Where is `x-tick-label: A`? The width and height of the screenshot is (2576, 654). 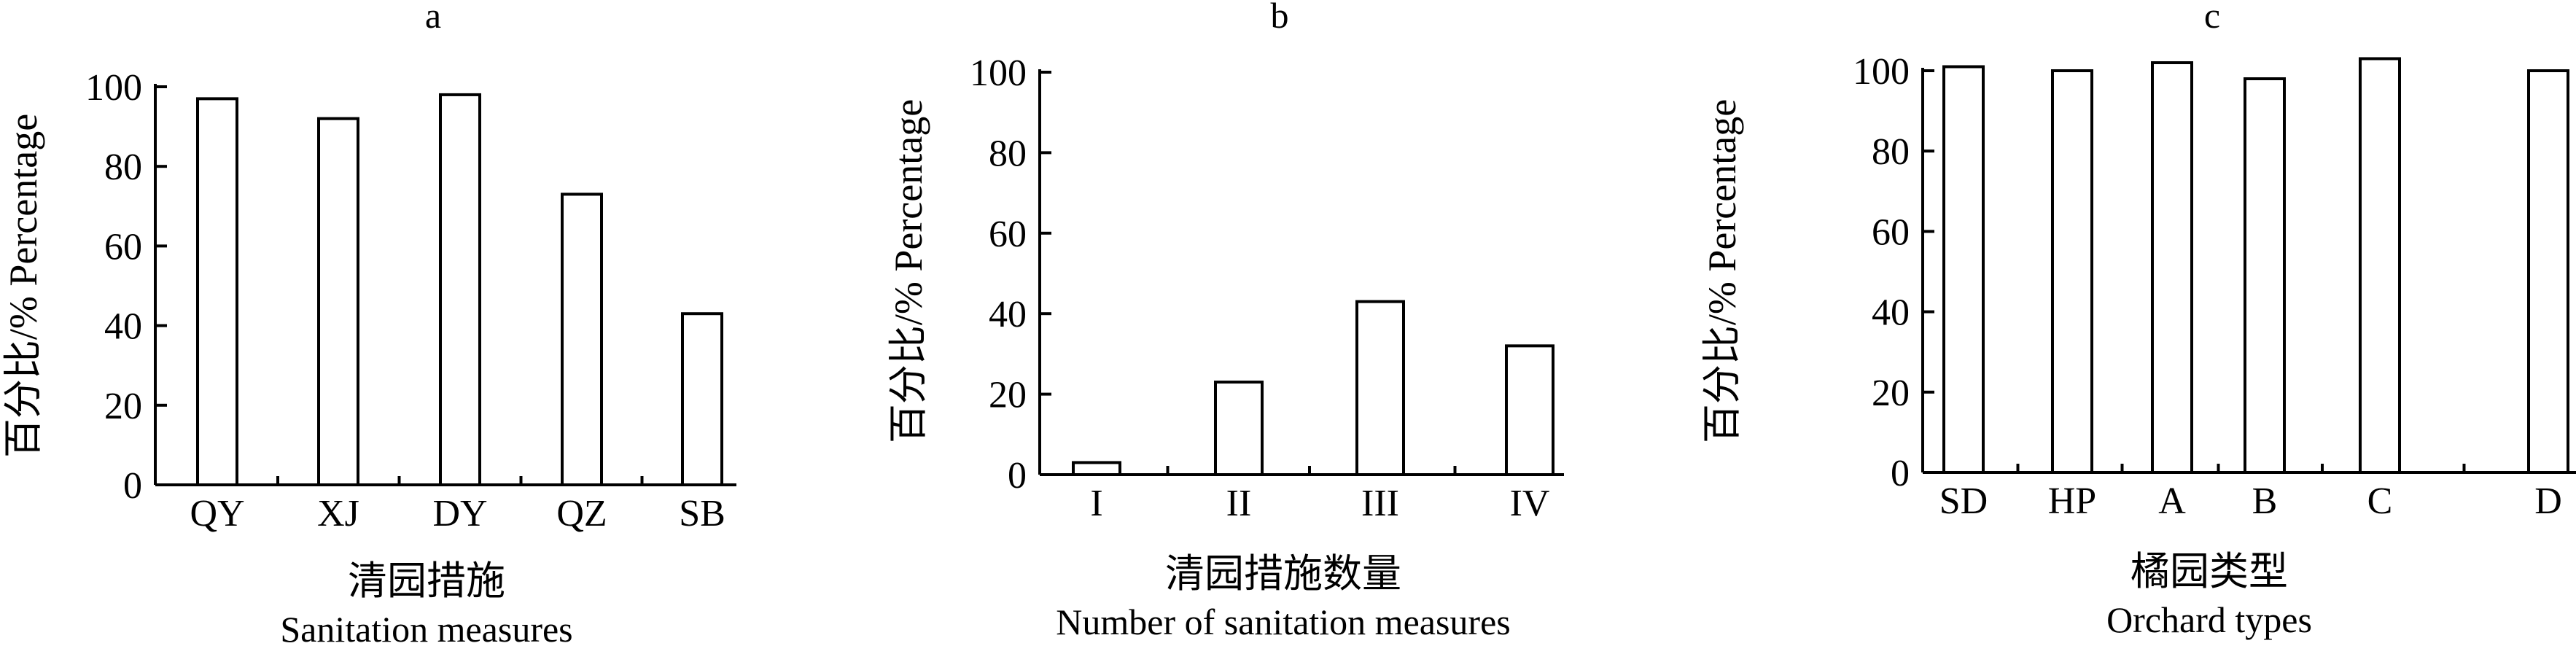
x-tick-label: A is located at coordinates (2172, 501).